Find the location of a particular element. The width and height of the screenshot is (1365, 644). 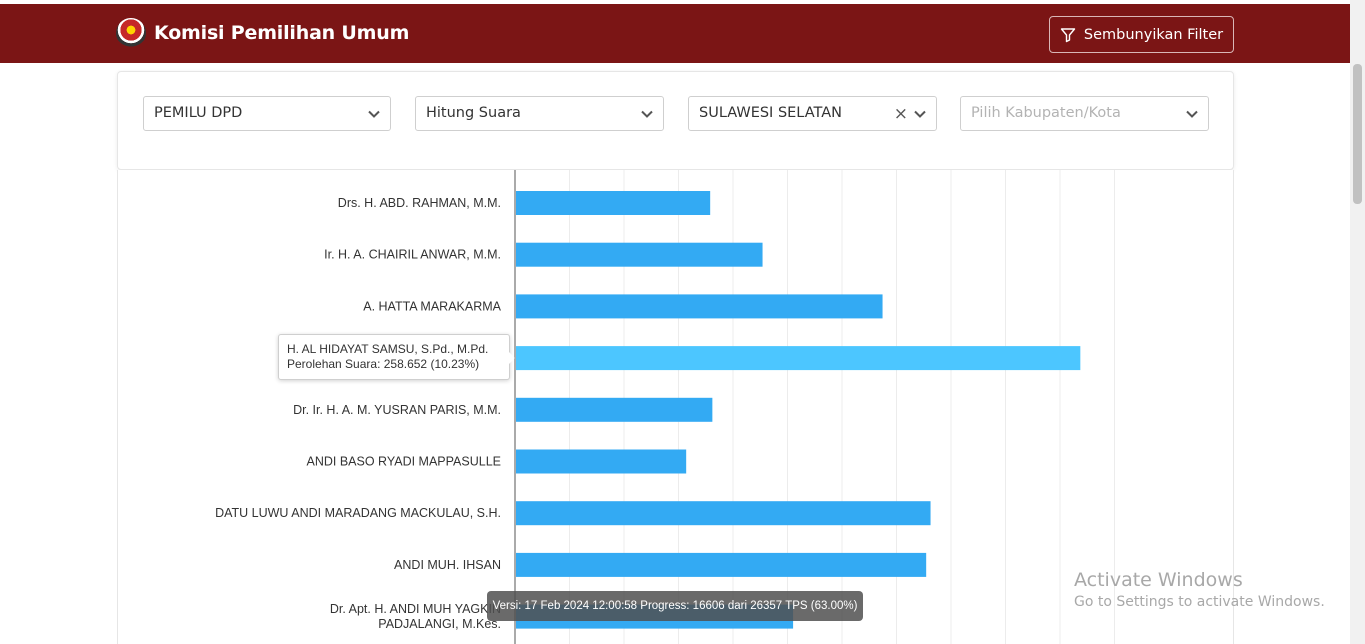

watermark-title: Activate Windows is located at coordinates (1158, 580).